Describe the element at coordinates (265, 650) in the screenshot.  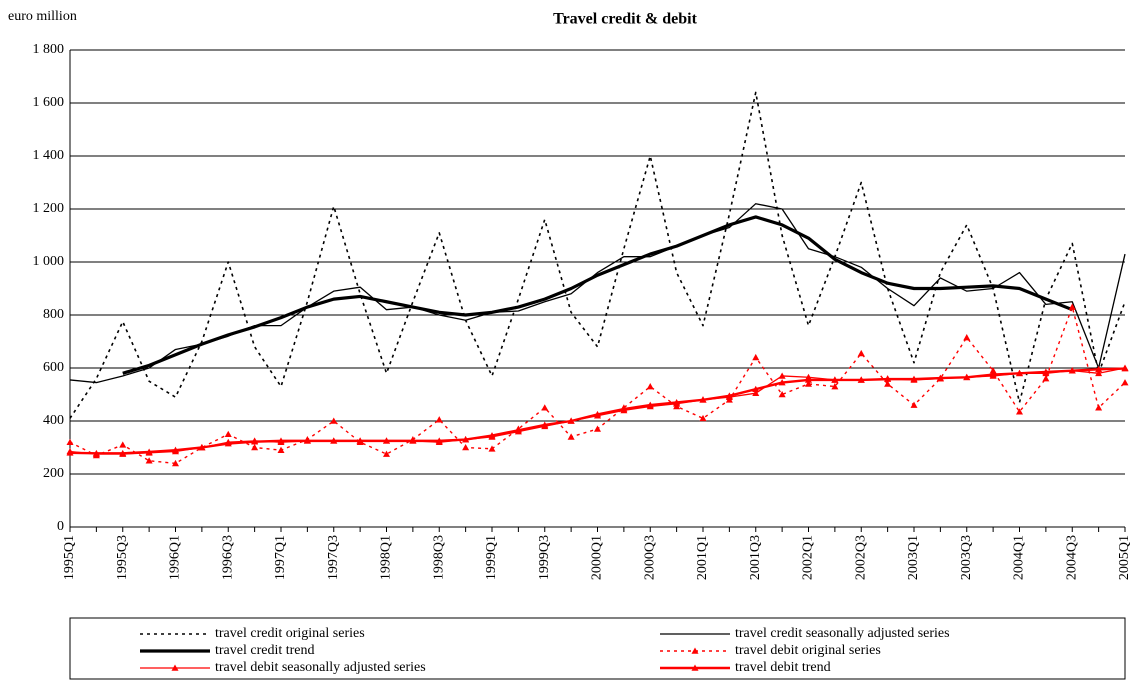
I see `legend-label: travel credit trend` at that location.